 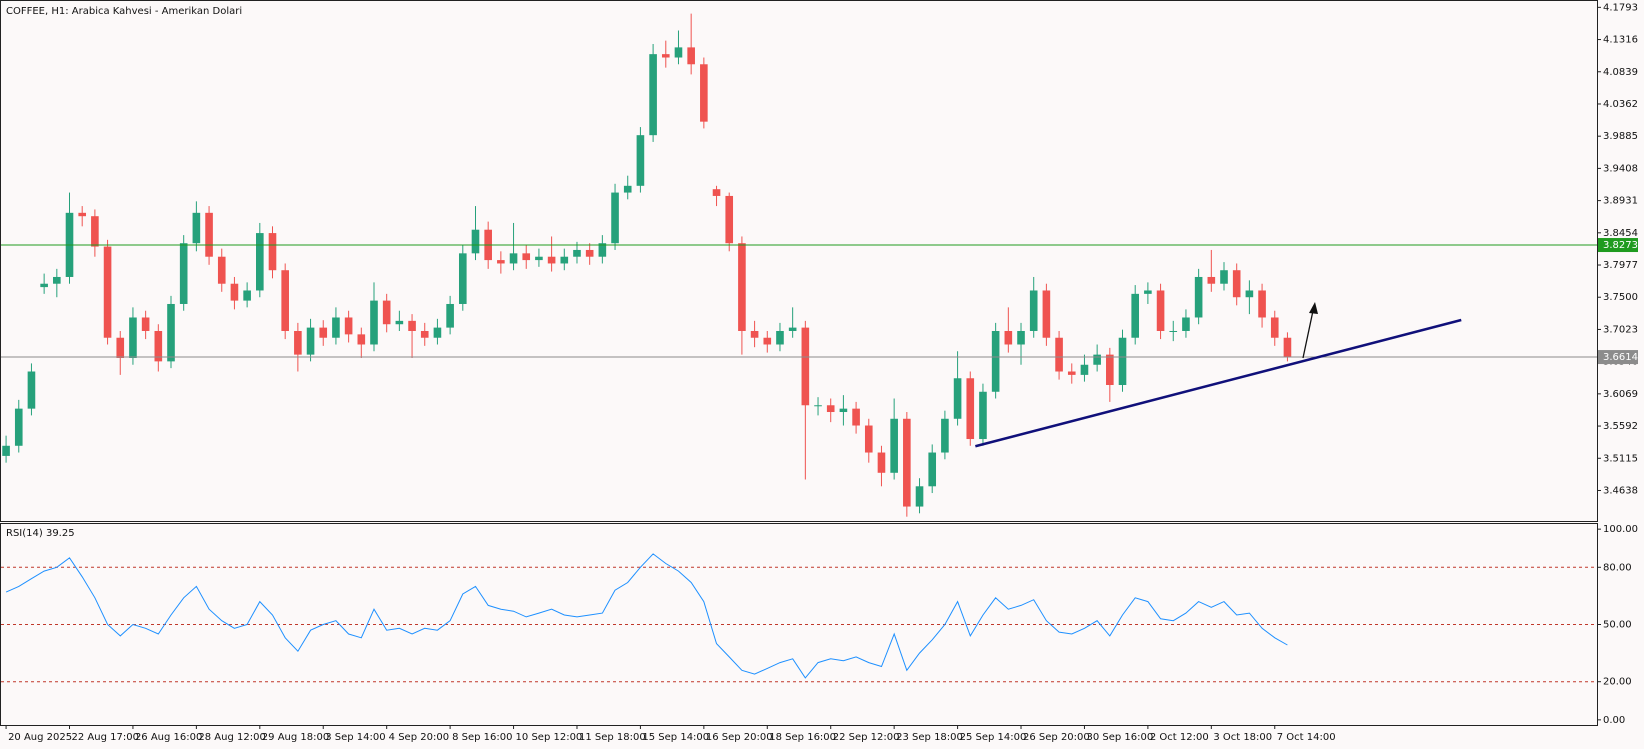 What do you see at coordinates (1620, 265) in the screenshot?
I see `y-tick-label: 3.7977` at bounding box center [1620, 265].